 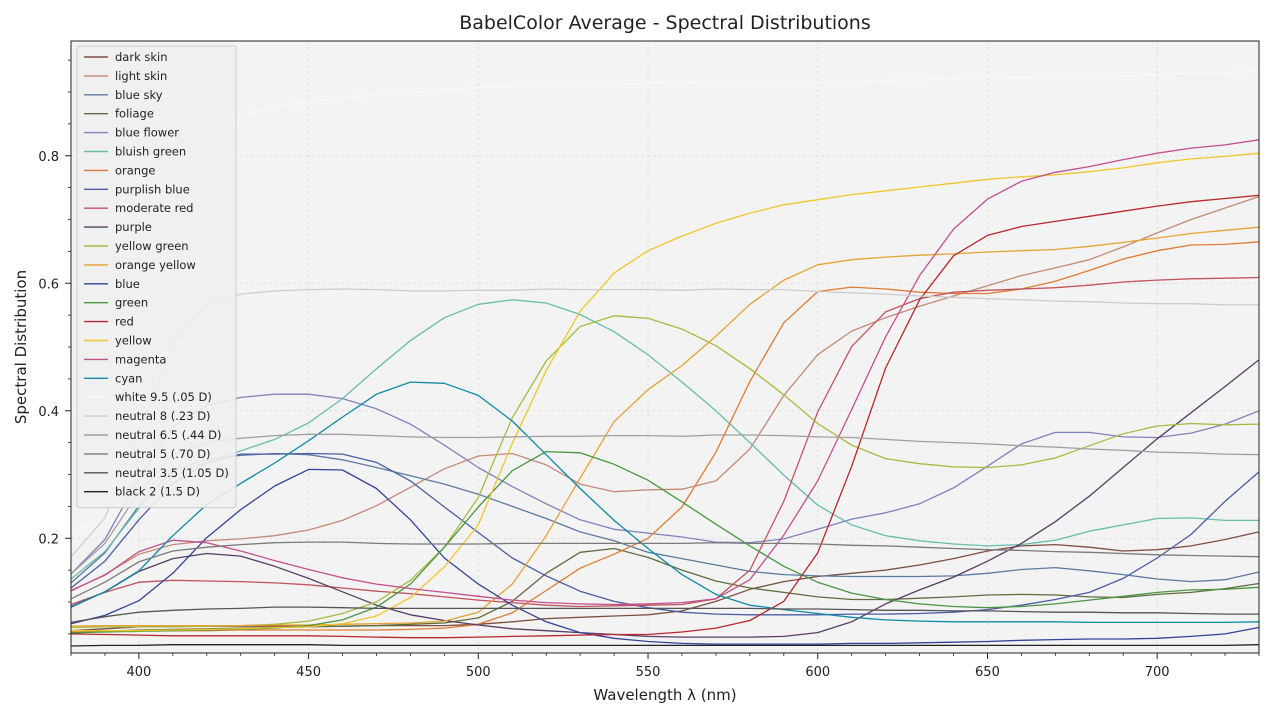 I want to click on legend-label: yellow, so click(x=133, y=341).